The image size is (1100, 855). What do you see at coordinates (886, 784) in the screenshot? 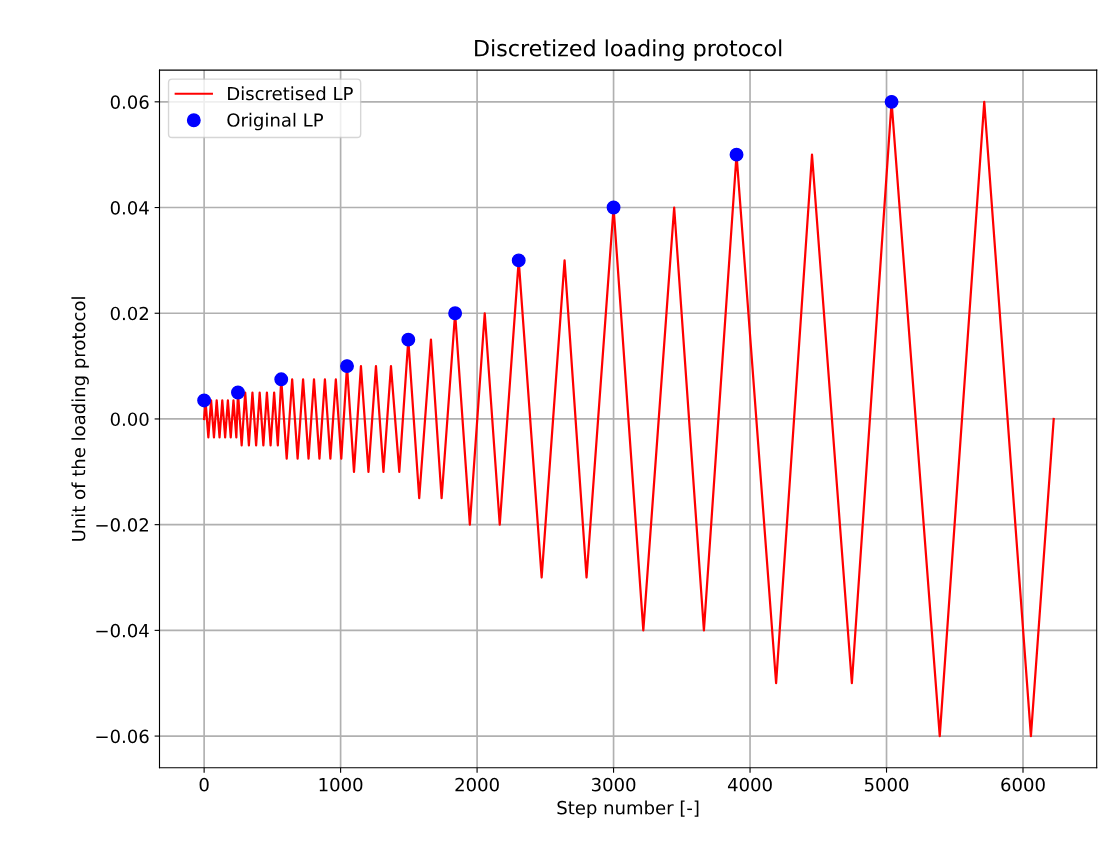
I see `x-tick-label: 5000` at bounding box center [886, 784].